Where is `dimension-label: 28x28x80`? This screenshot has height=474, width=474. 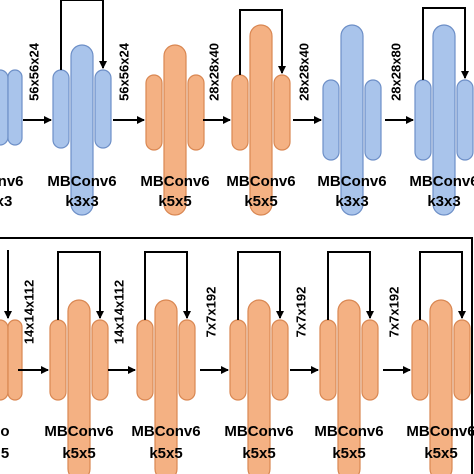
dimension-label: 28x28x80 is located at coordinates (395, 72).